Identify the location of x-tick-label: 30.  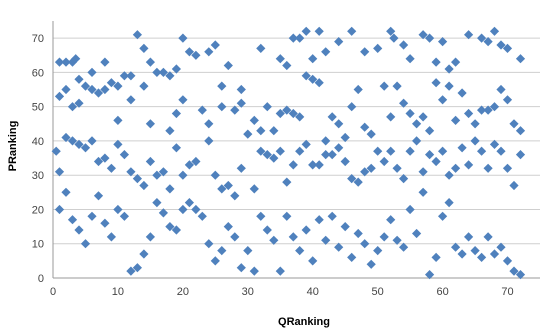
(248, 292).